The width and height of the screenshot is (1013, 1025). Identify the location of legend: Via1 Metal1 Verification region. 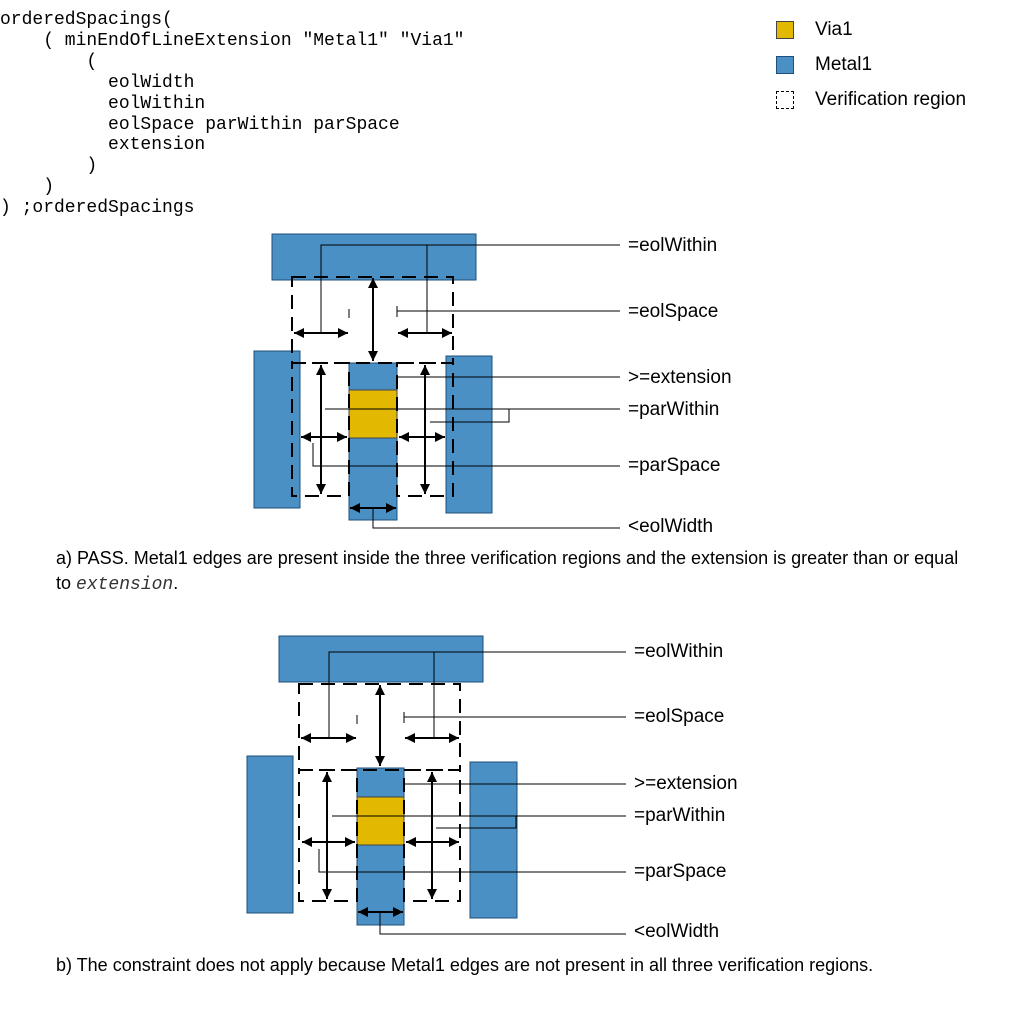
(871, 64).